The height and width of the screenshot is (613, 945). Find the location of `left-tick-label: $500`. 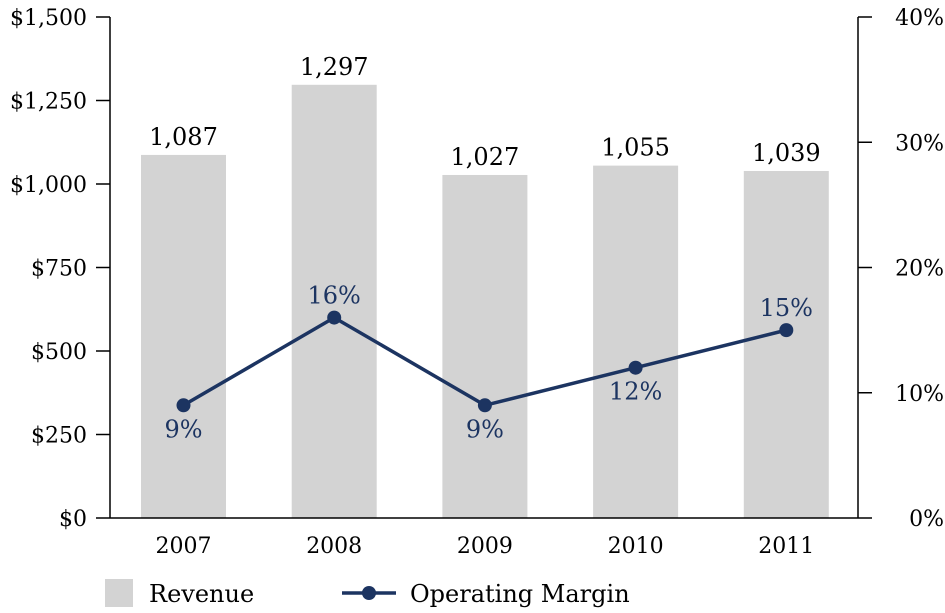

left-tick-label: $500 is located at coordinates (59, 352).